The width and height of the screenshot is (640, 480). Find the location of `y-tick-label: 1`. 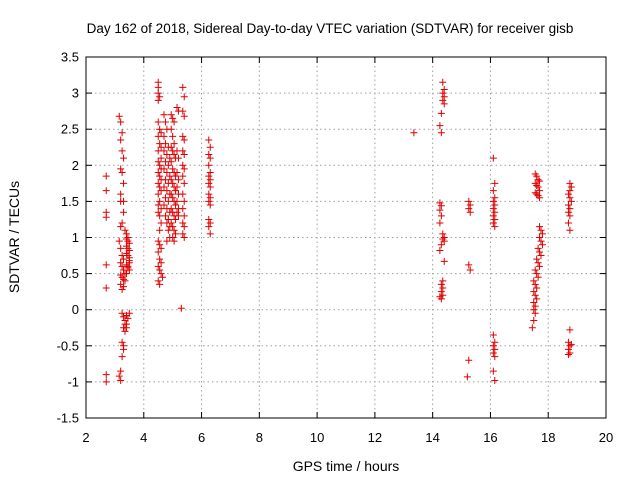

y-tick-label: 1 is located at coordinates (75, 237).